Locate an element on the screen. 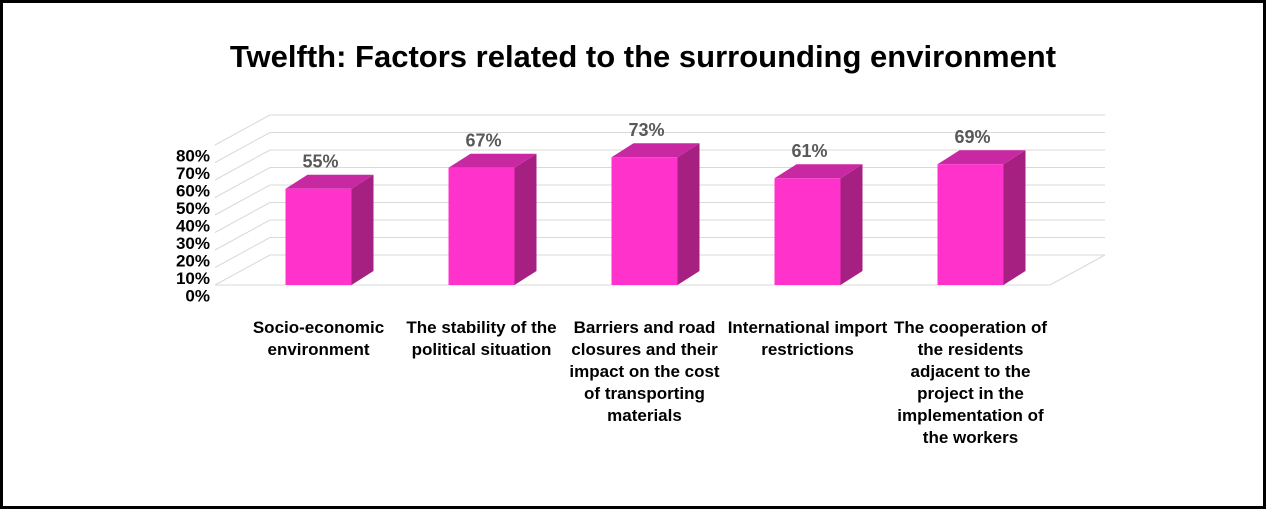 The image size is (1266, 509). y-tick-label: 40% is located at coordinates (193, 225).